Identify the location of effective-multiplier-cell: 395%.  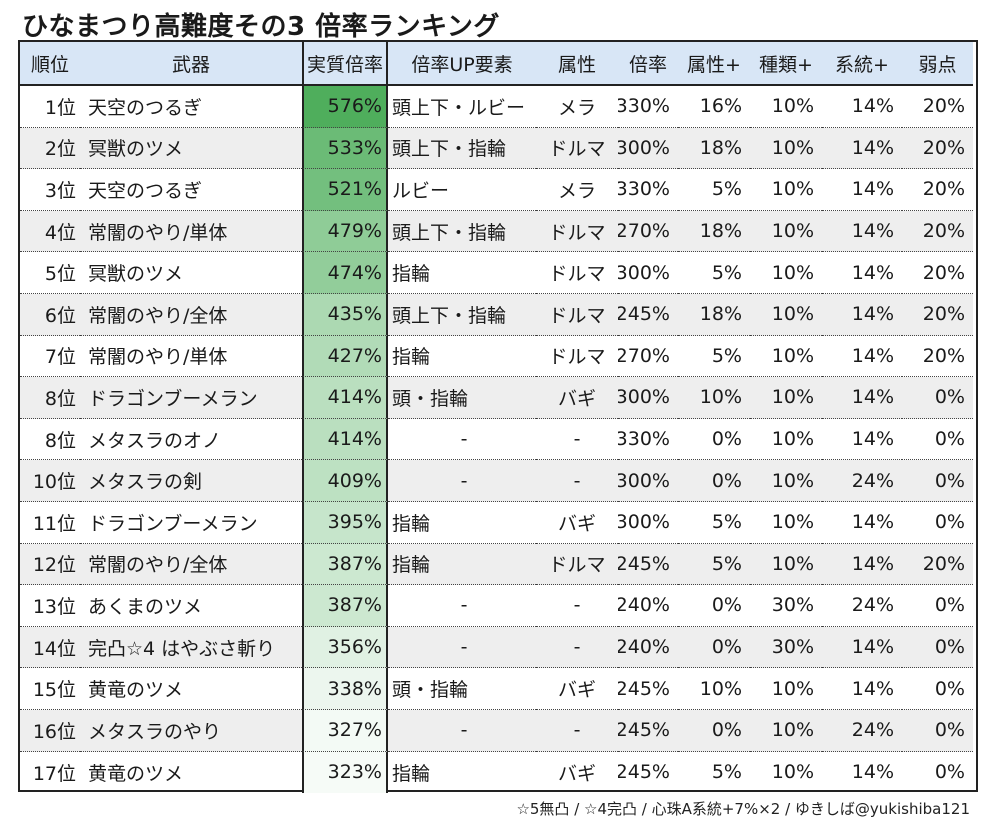
(345, 522).